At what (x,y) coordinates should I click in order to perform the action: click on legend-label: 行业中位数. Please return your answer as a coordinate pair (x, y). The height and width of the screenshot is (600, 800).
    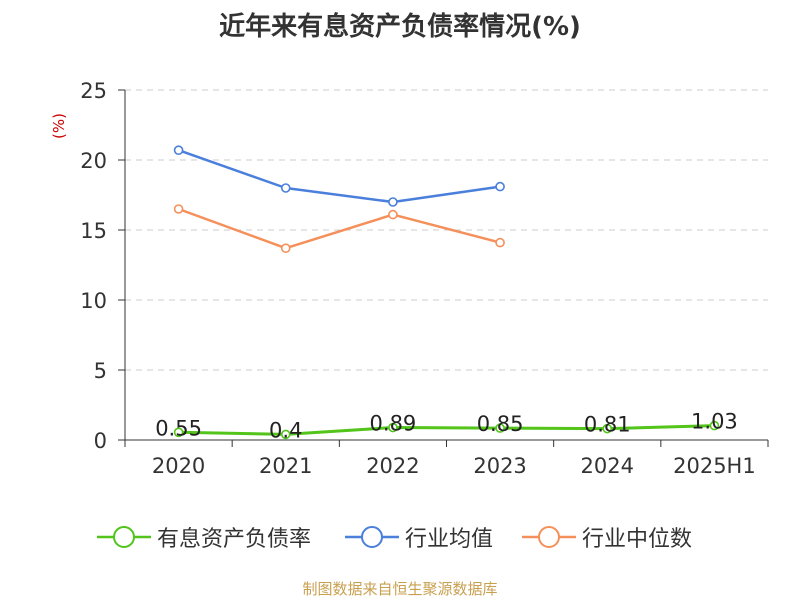
    Looking at the image, I should click on (637, 539).